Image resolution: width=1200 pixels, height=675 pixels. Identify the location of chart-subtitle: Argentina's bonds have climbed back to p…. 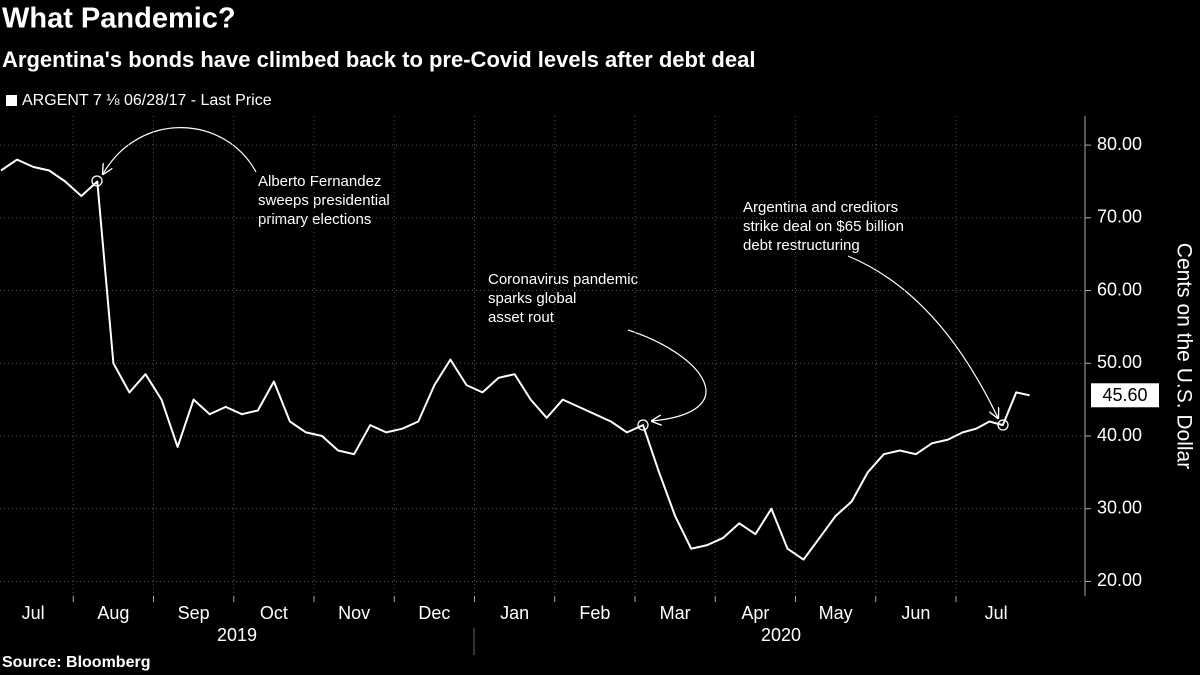
(378, 59).